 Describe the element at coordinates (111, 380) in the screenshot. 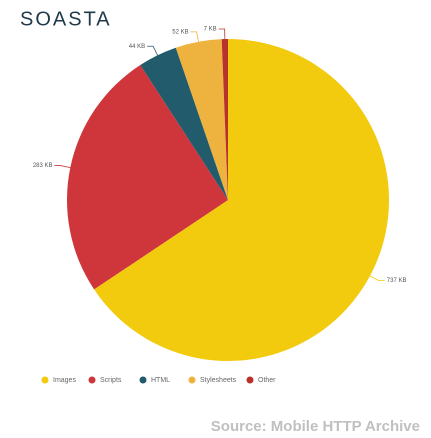

I see `legend-label: Scripts` at that location.